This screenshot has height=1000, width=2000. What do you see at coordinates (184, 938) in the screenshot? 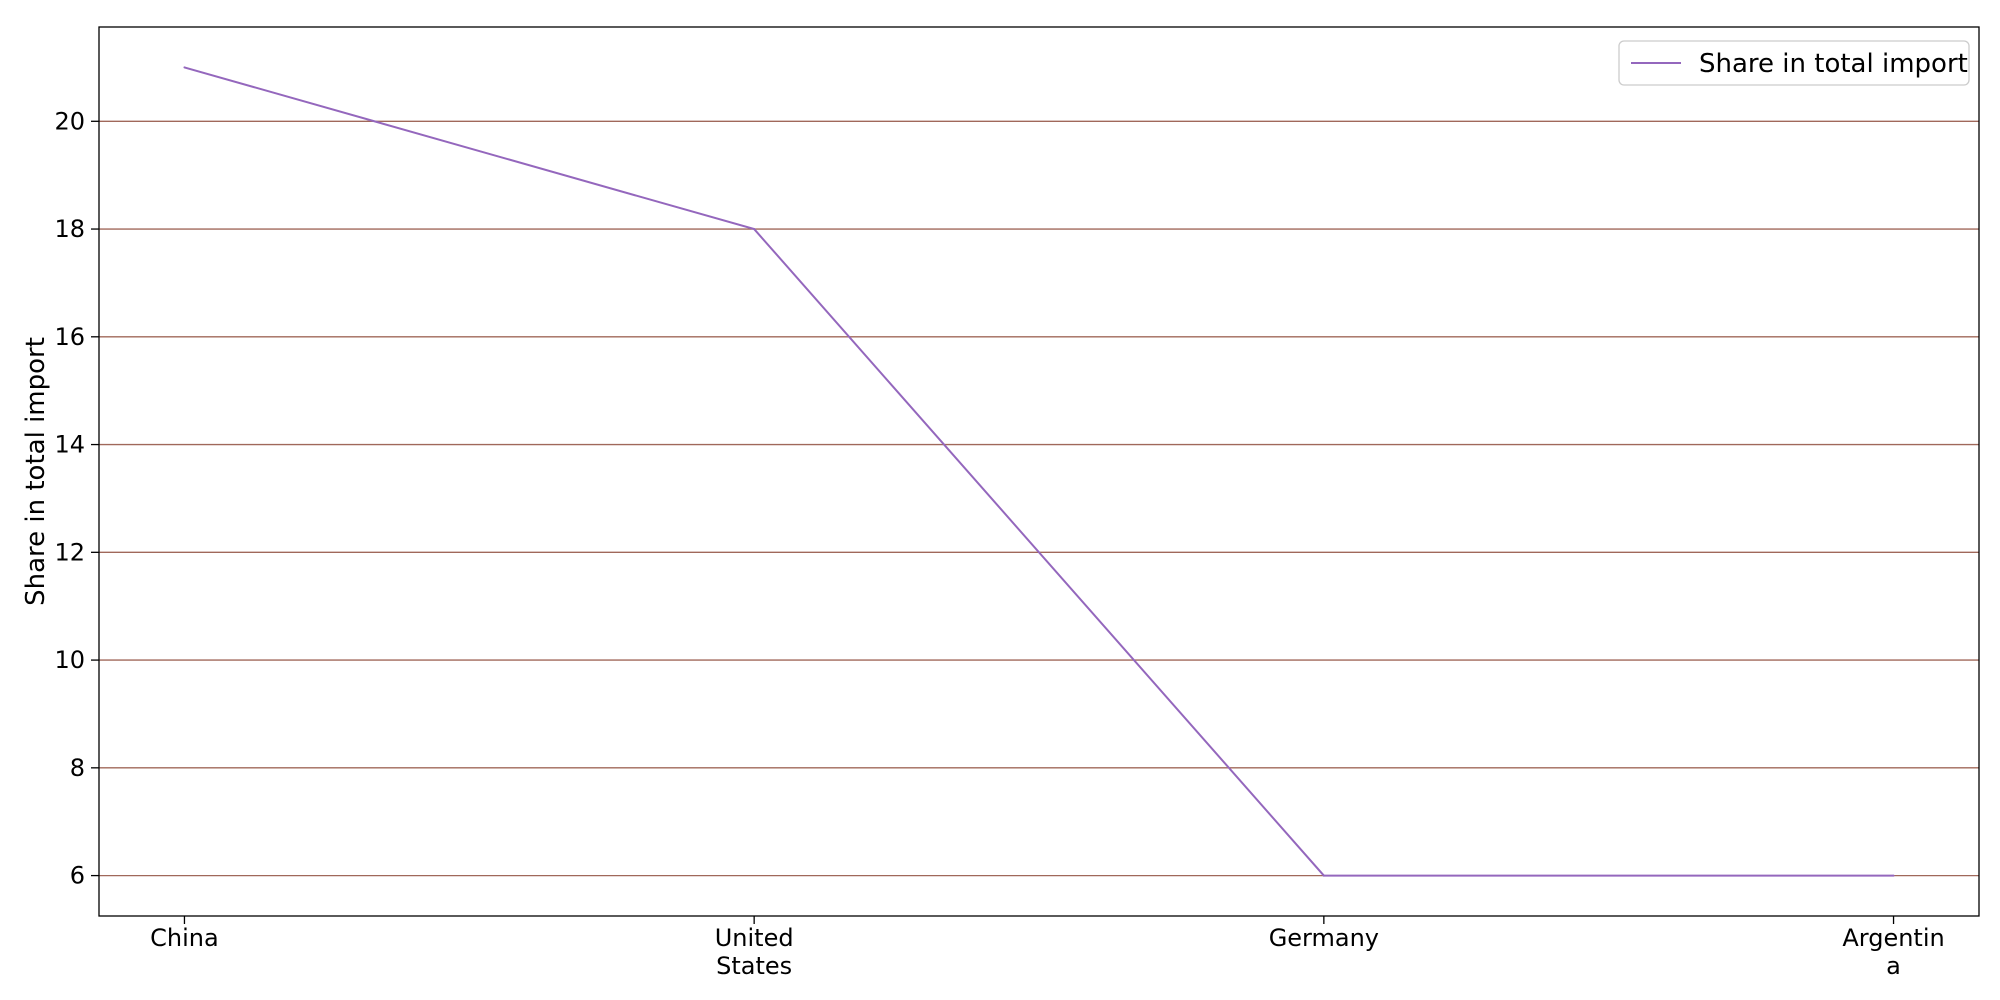
I see `x-tick-label: China` at bounding box center [184, 938].